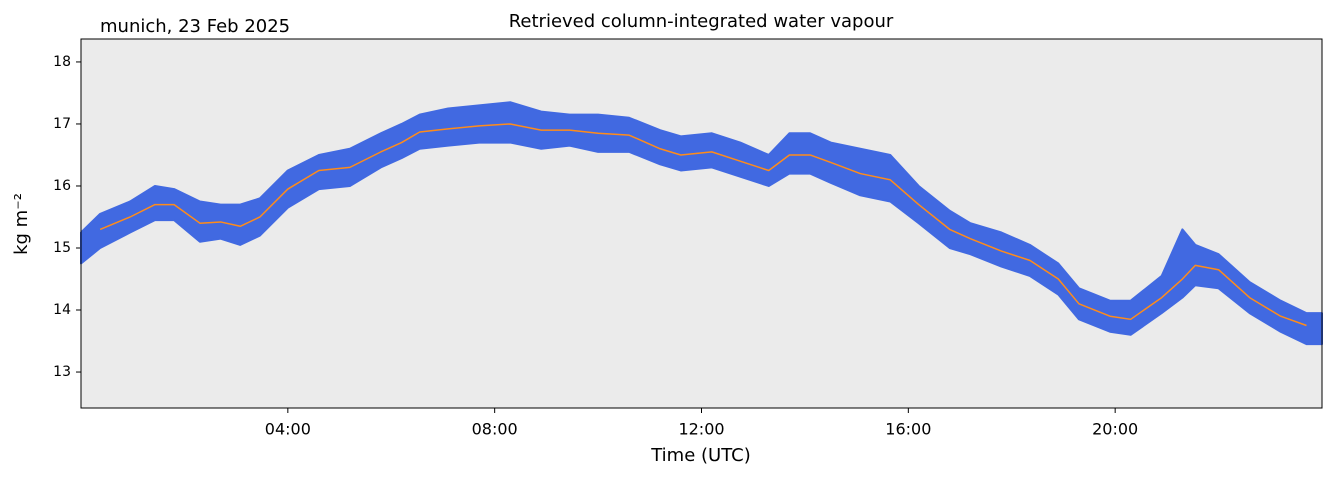  What do you see at coordinates (495, 429) in the screenshot?
I see `x-tick-label: 08:00` at bounding box center [495, 429].